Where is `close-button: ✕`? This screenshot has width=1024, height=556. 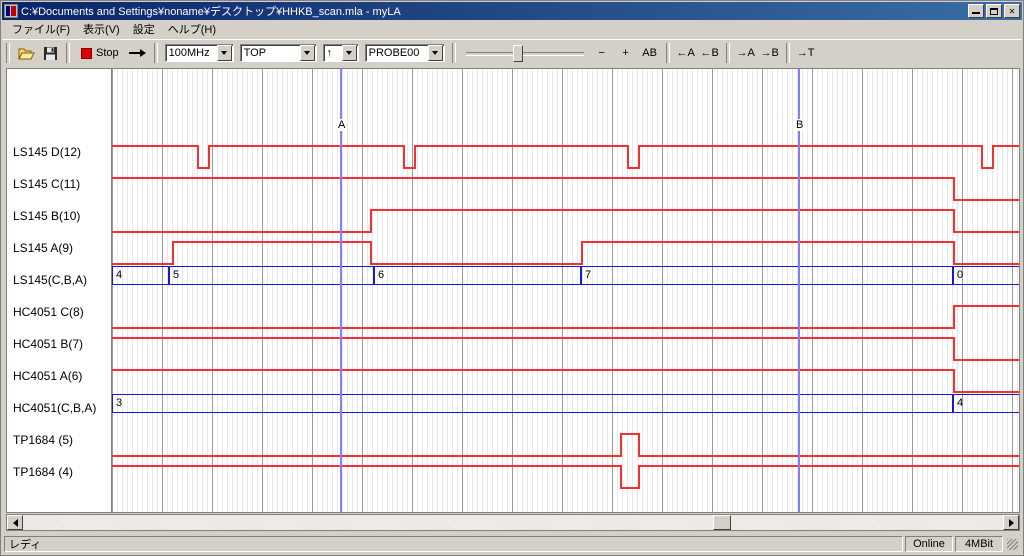 close-button: ✕ is located at coordinates (1012, 11).